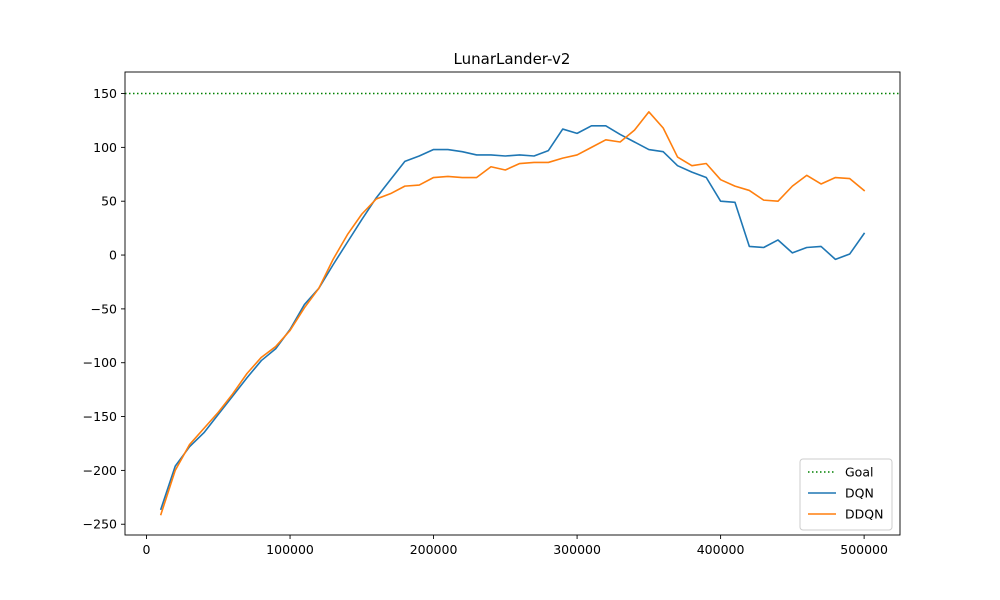 The image size is (1000, 600). What do you see at coordinates (113, 255) in the screenshot?
I see `y-tick-label: 0` at bounding box center [113, 255].